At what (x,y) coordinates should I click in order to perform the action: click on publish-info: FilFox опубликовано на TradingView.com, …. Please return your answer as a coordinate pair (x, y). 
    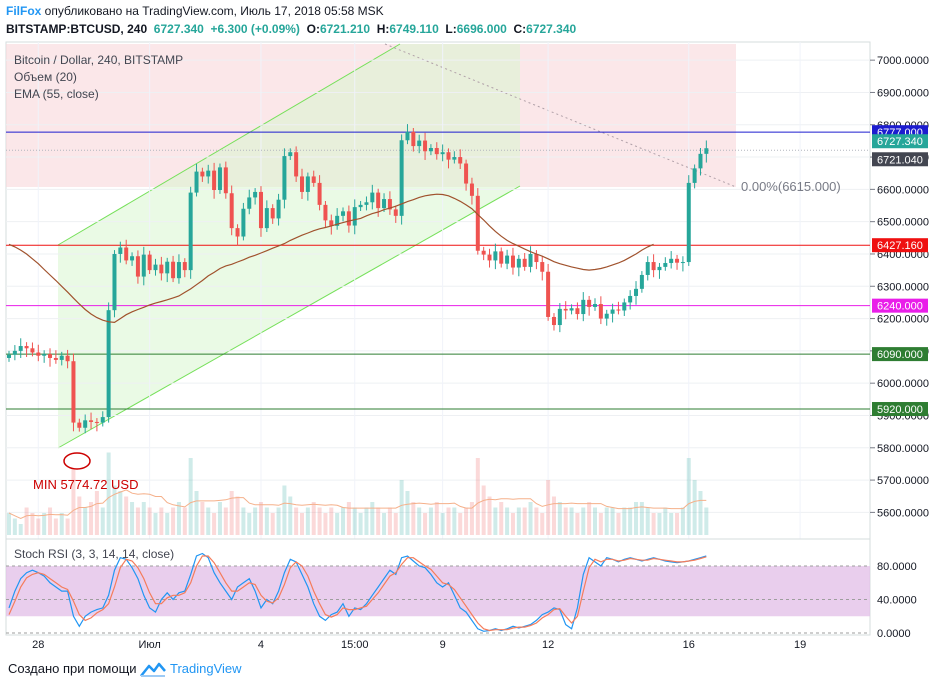
    Looking at the image, I should click on (195, 11).